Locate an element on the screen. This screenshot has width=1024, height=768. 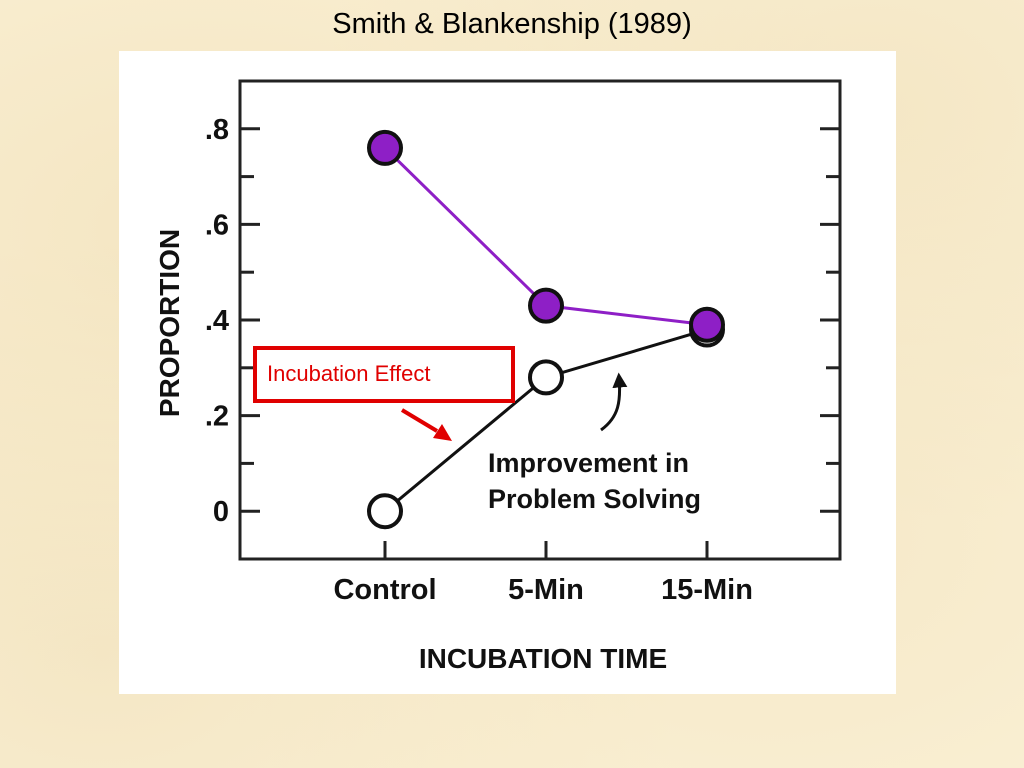
x-tick-label: 5-Min is located at coordinates (546, 590).